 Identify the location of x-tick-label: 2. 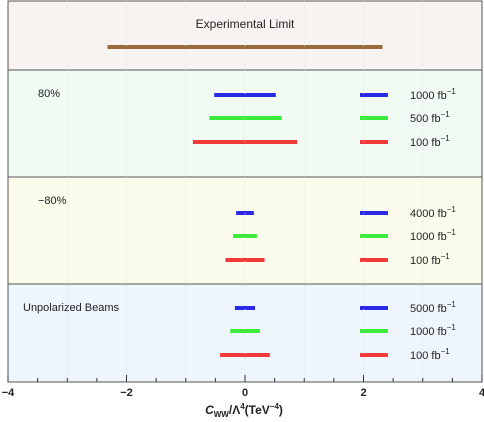
(363, 393).